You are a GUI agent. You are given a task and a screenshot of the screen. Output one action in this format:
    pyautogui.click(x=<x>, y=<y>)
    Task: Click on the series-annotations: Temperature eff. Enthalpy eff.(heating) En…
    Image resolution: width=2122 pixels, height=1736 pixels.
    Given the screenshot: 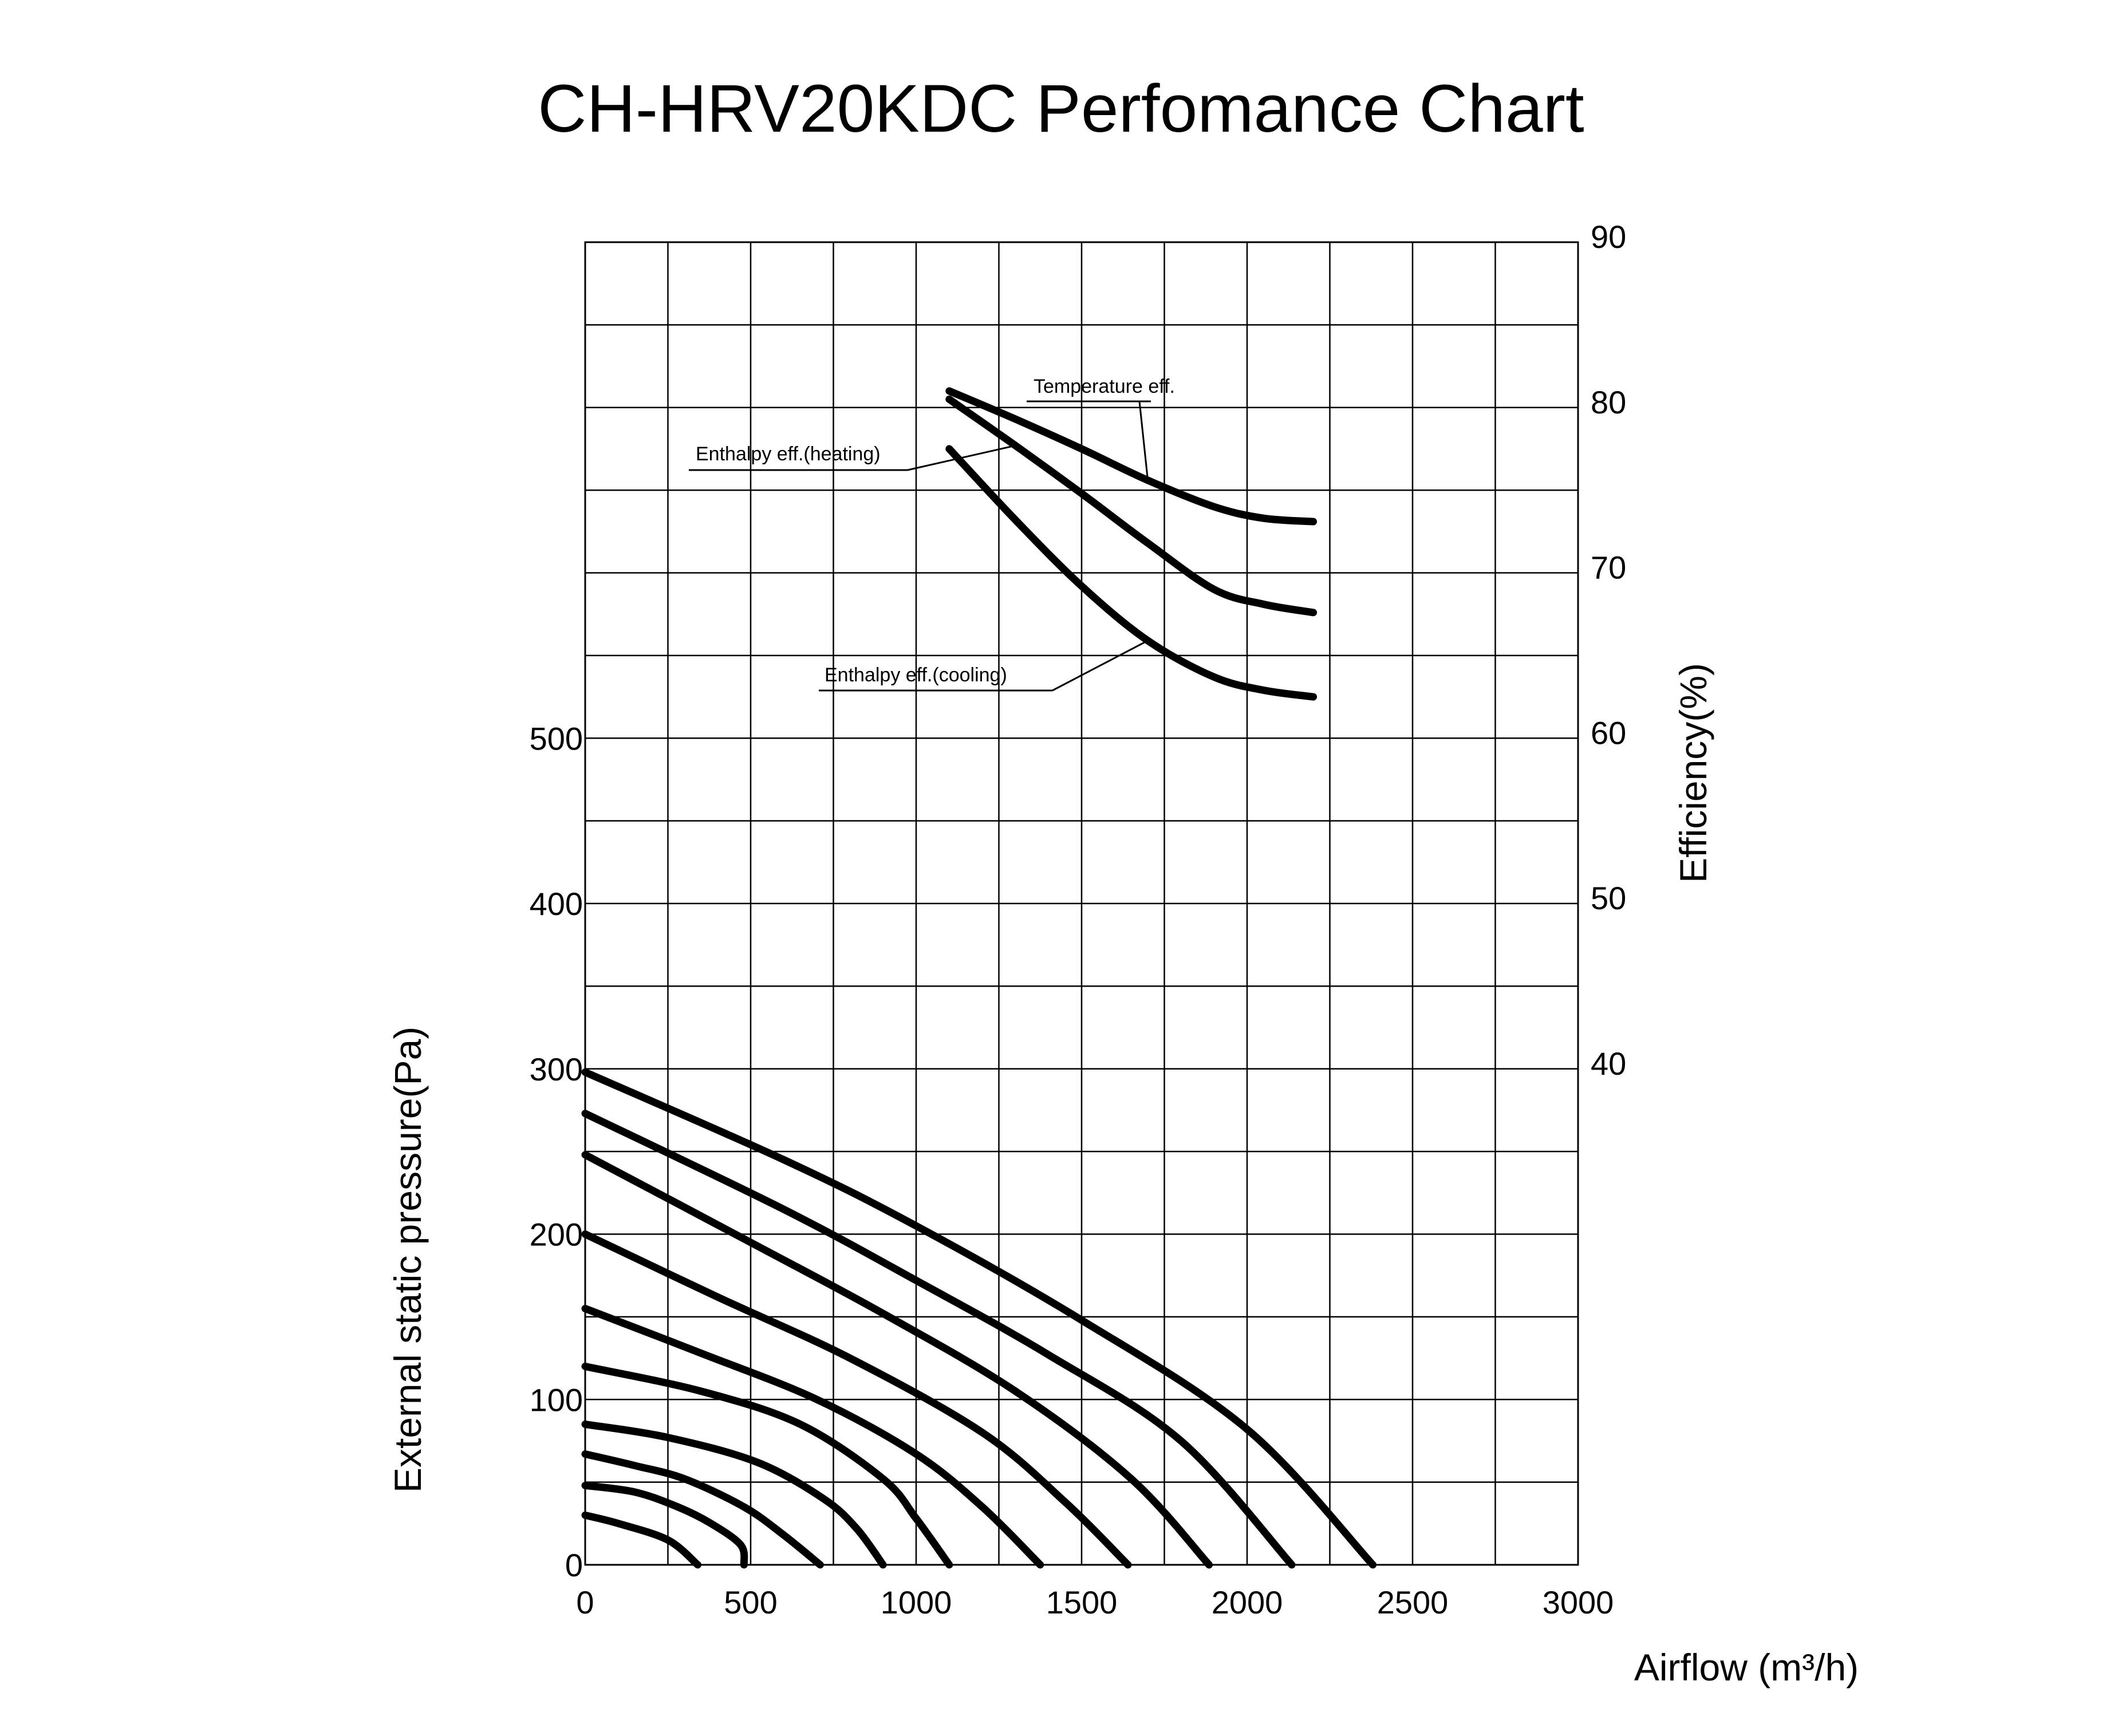 What is the action you would take?
    pyautogui.click(x=932, y=534)
    